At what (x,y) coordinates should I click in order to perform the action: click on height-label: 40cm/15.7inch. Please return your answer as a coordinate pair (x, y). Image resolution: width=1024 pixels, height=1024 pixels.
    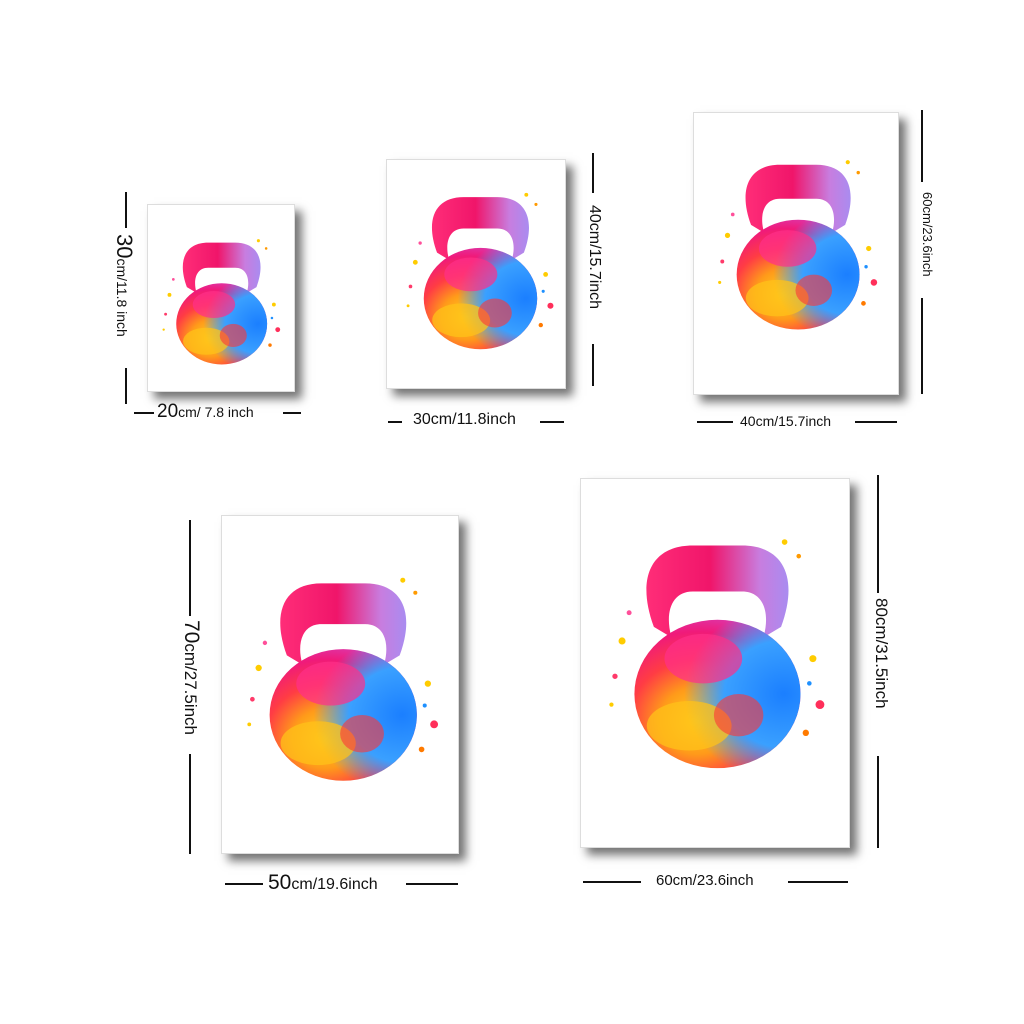
    Looking at the image, I should click on (594, 257).